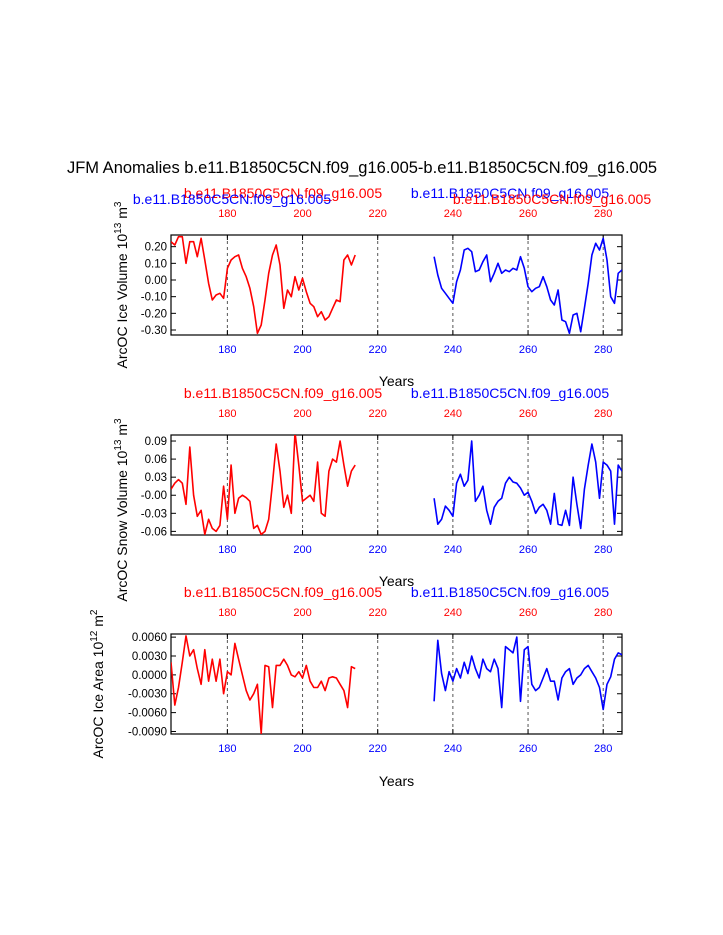 The image size is (723, 935). Describe the element at coordinates (154, 331) in the screenshot. I see `y-tick-label: -0.30` at that location.